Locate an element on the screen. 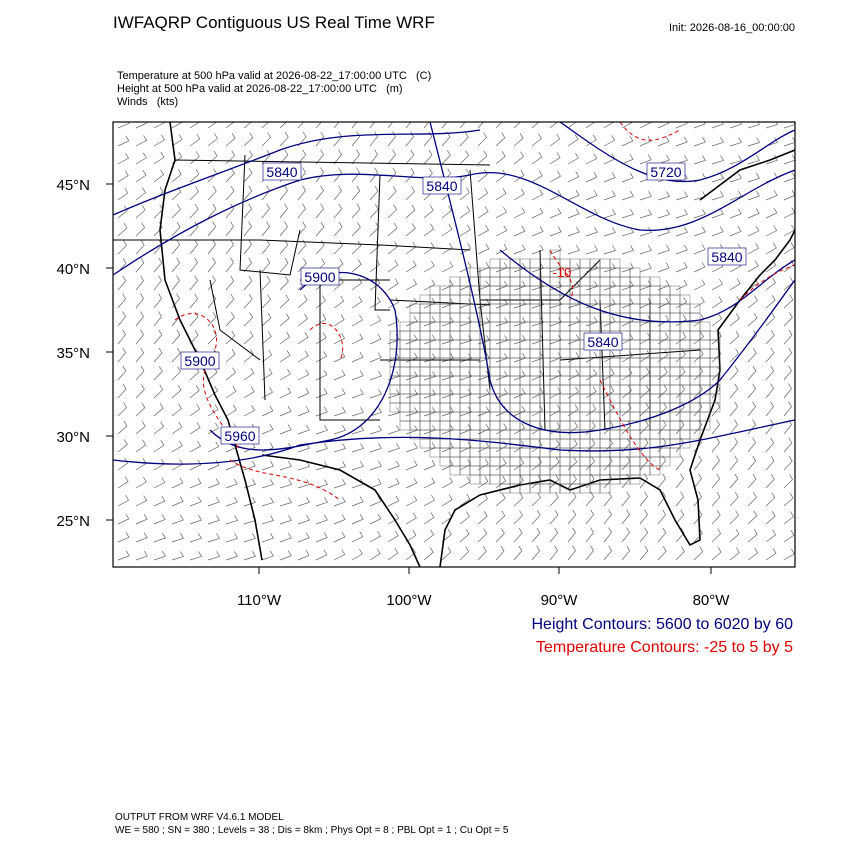  title: IWFAQRP Contiguous US Real Time WRF is located at coordinates (274, 22).